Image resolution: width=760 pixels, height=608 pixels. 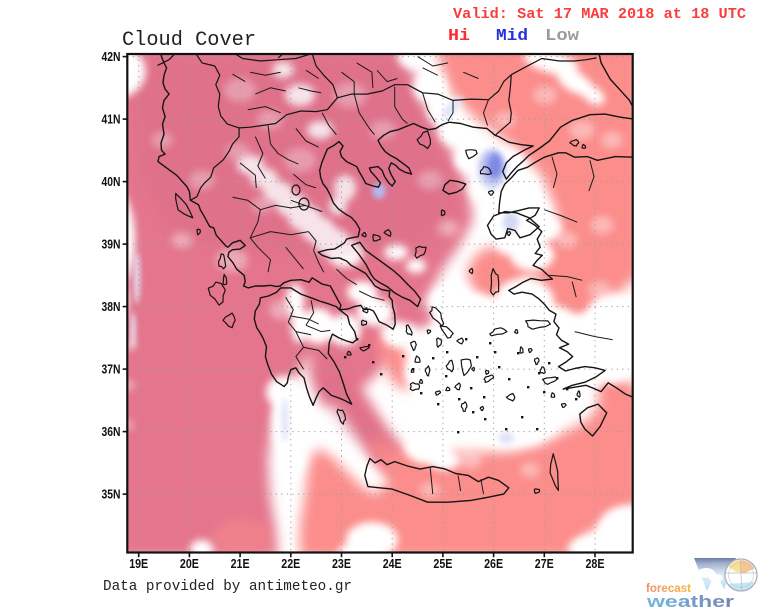 I want to click on svg-text:Valid: Sat 17 MAR 2018 at 18 U: Valid: Sat 17 MAR 2018 at 18 UTC, so click(x=599, y=14).